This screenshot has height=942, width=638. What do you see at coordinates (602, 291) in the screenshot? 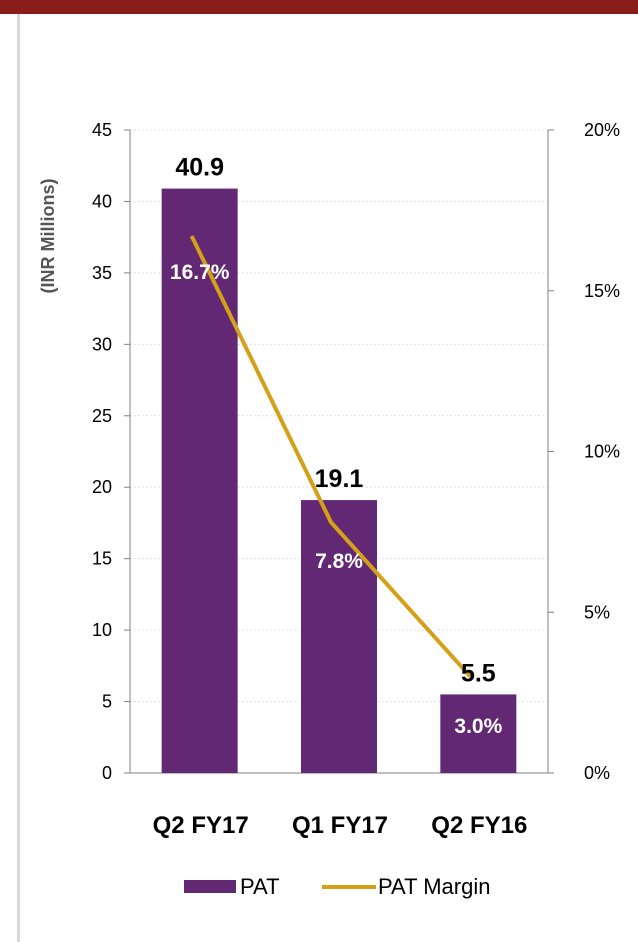
I see `y2-tick-label: 15%` at bounding box center [602, 291].